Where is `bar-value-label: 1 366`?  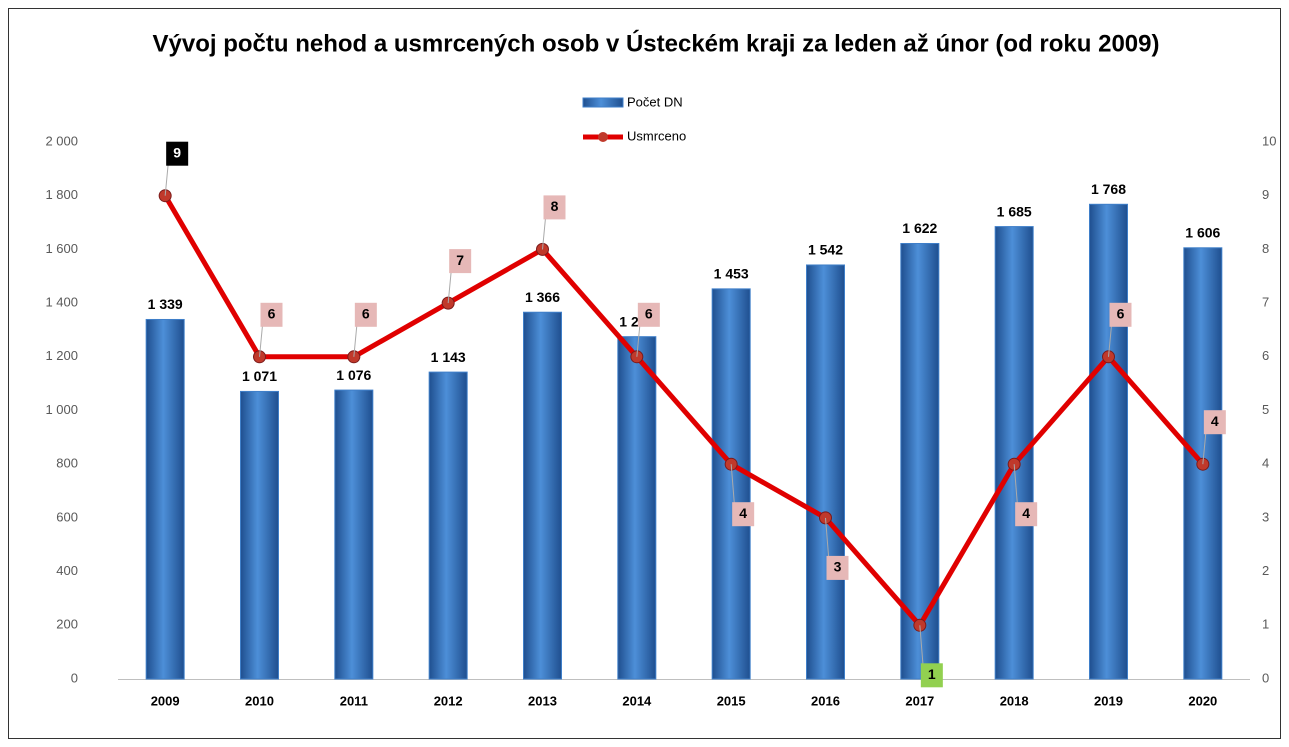 bar-value-label: 1 366 is located at coordinates (542, 297).